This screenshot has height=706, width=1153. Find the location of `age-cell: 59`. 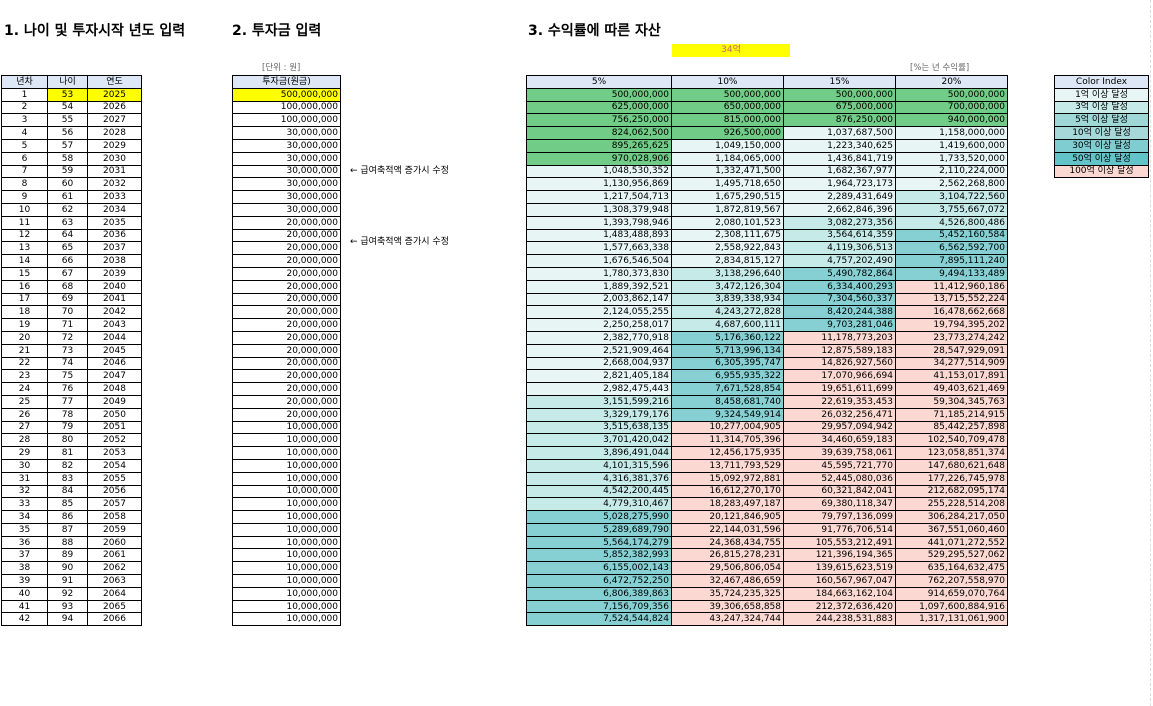

age-cell: 59 is located at coordinates (67, 171).